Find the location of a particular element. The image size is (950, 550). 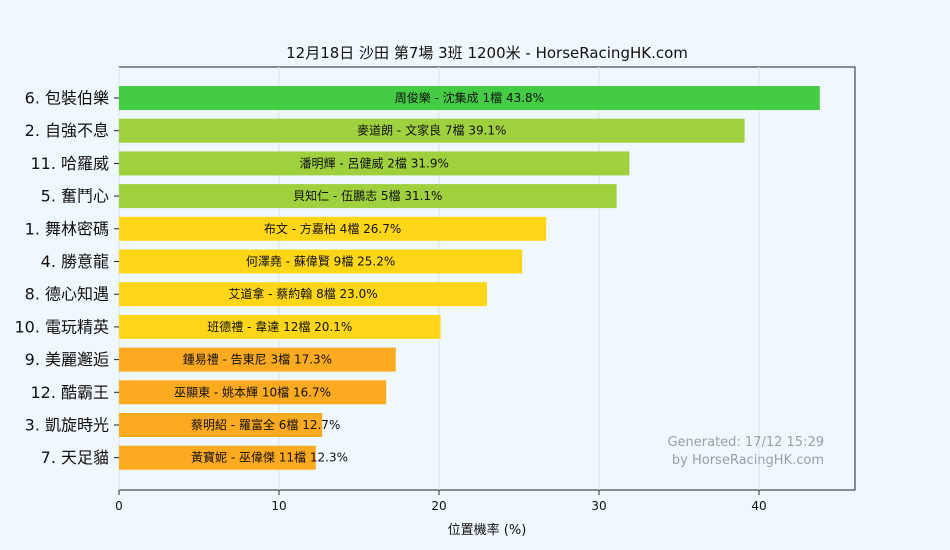

x-axis-label: 位置機率 (%) is located at coordinates (487, 530).